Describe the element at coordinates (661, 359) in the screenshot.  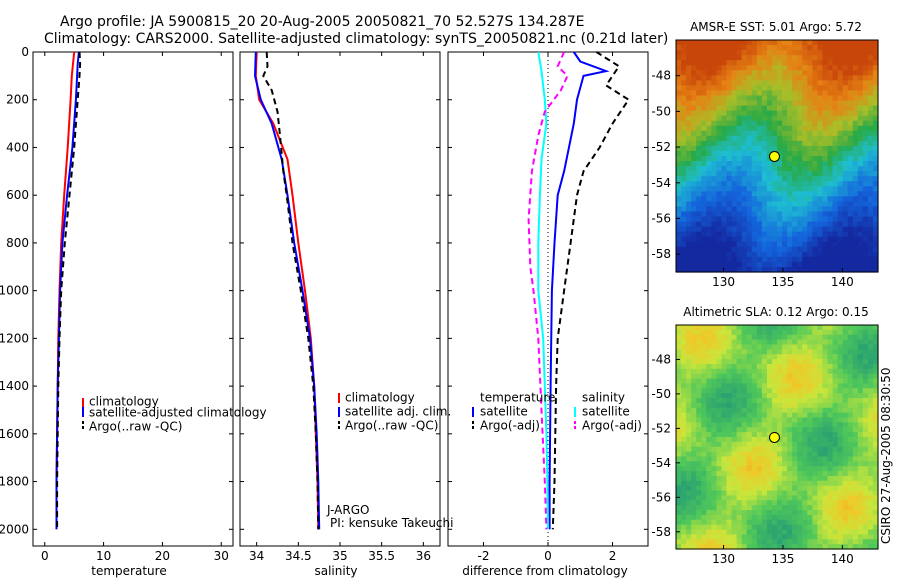
I see `y-tick-label: -48` at that location.